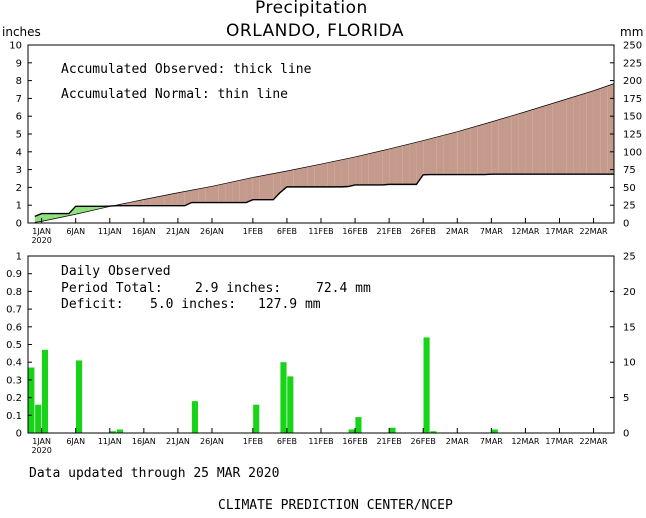  What do you see at coordinates (632, 135) in the screenshot?
I see `top-right-ytick-label: 125` at bounding box center [632, 135].